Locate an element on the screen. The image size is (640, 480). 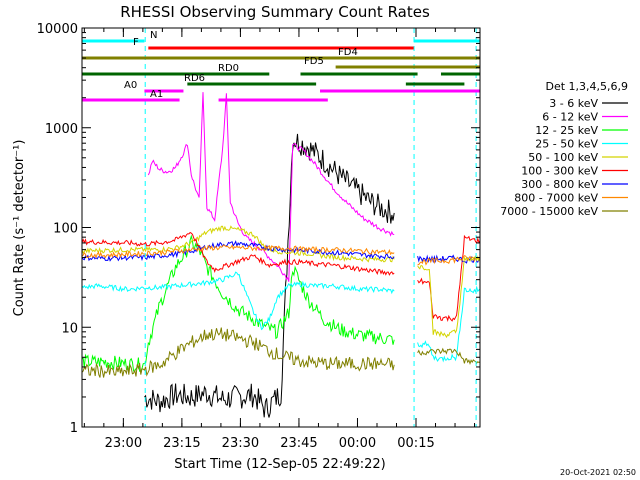
flag-label-a1: A1 is located at coordinates (156, 94).